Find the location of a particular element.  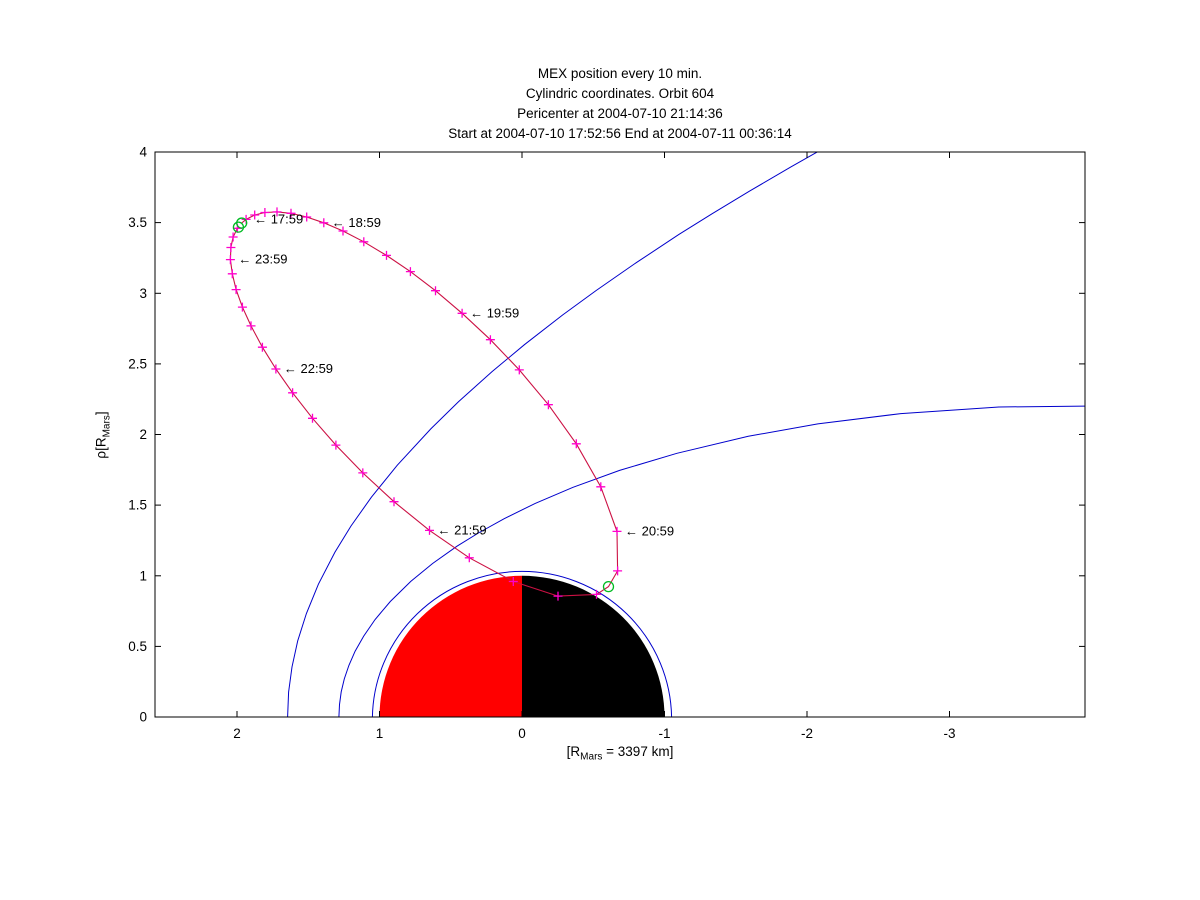

y-tick-label: 3.5 is located at coordinates (137, 222).